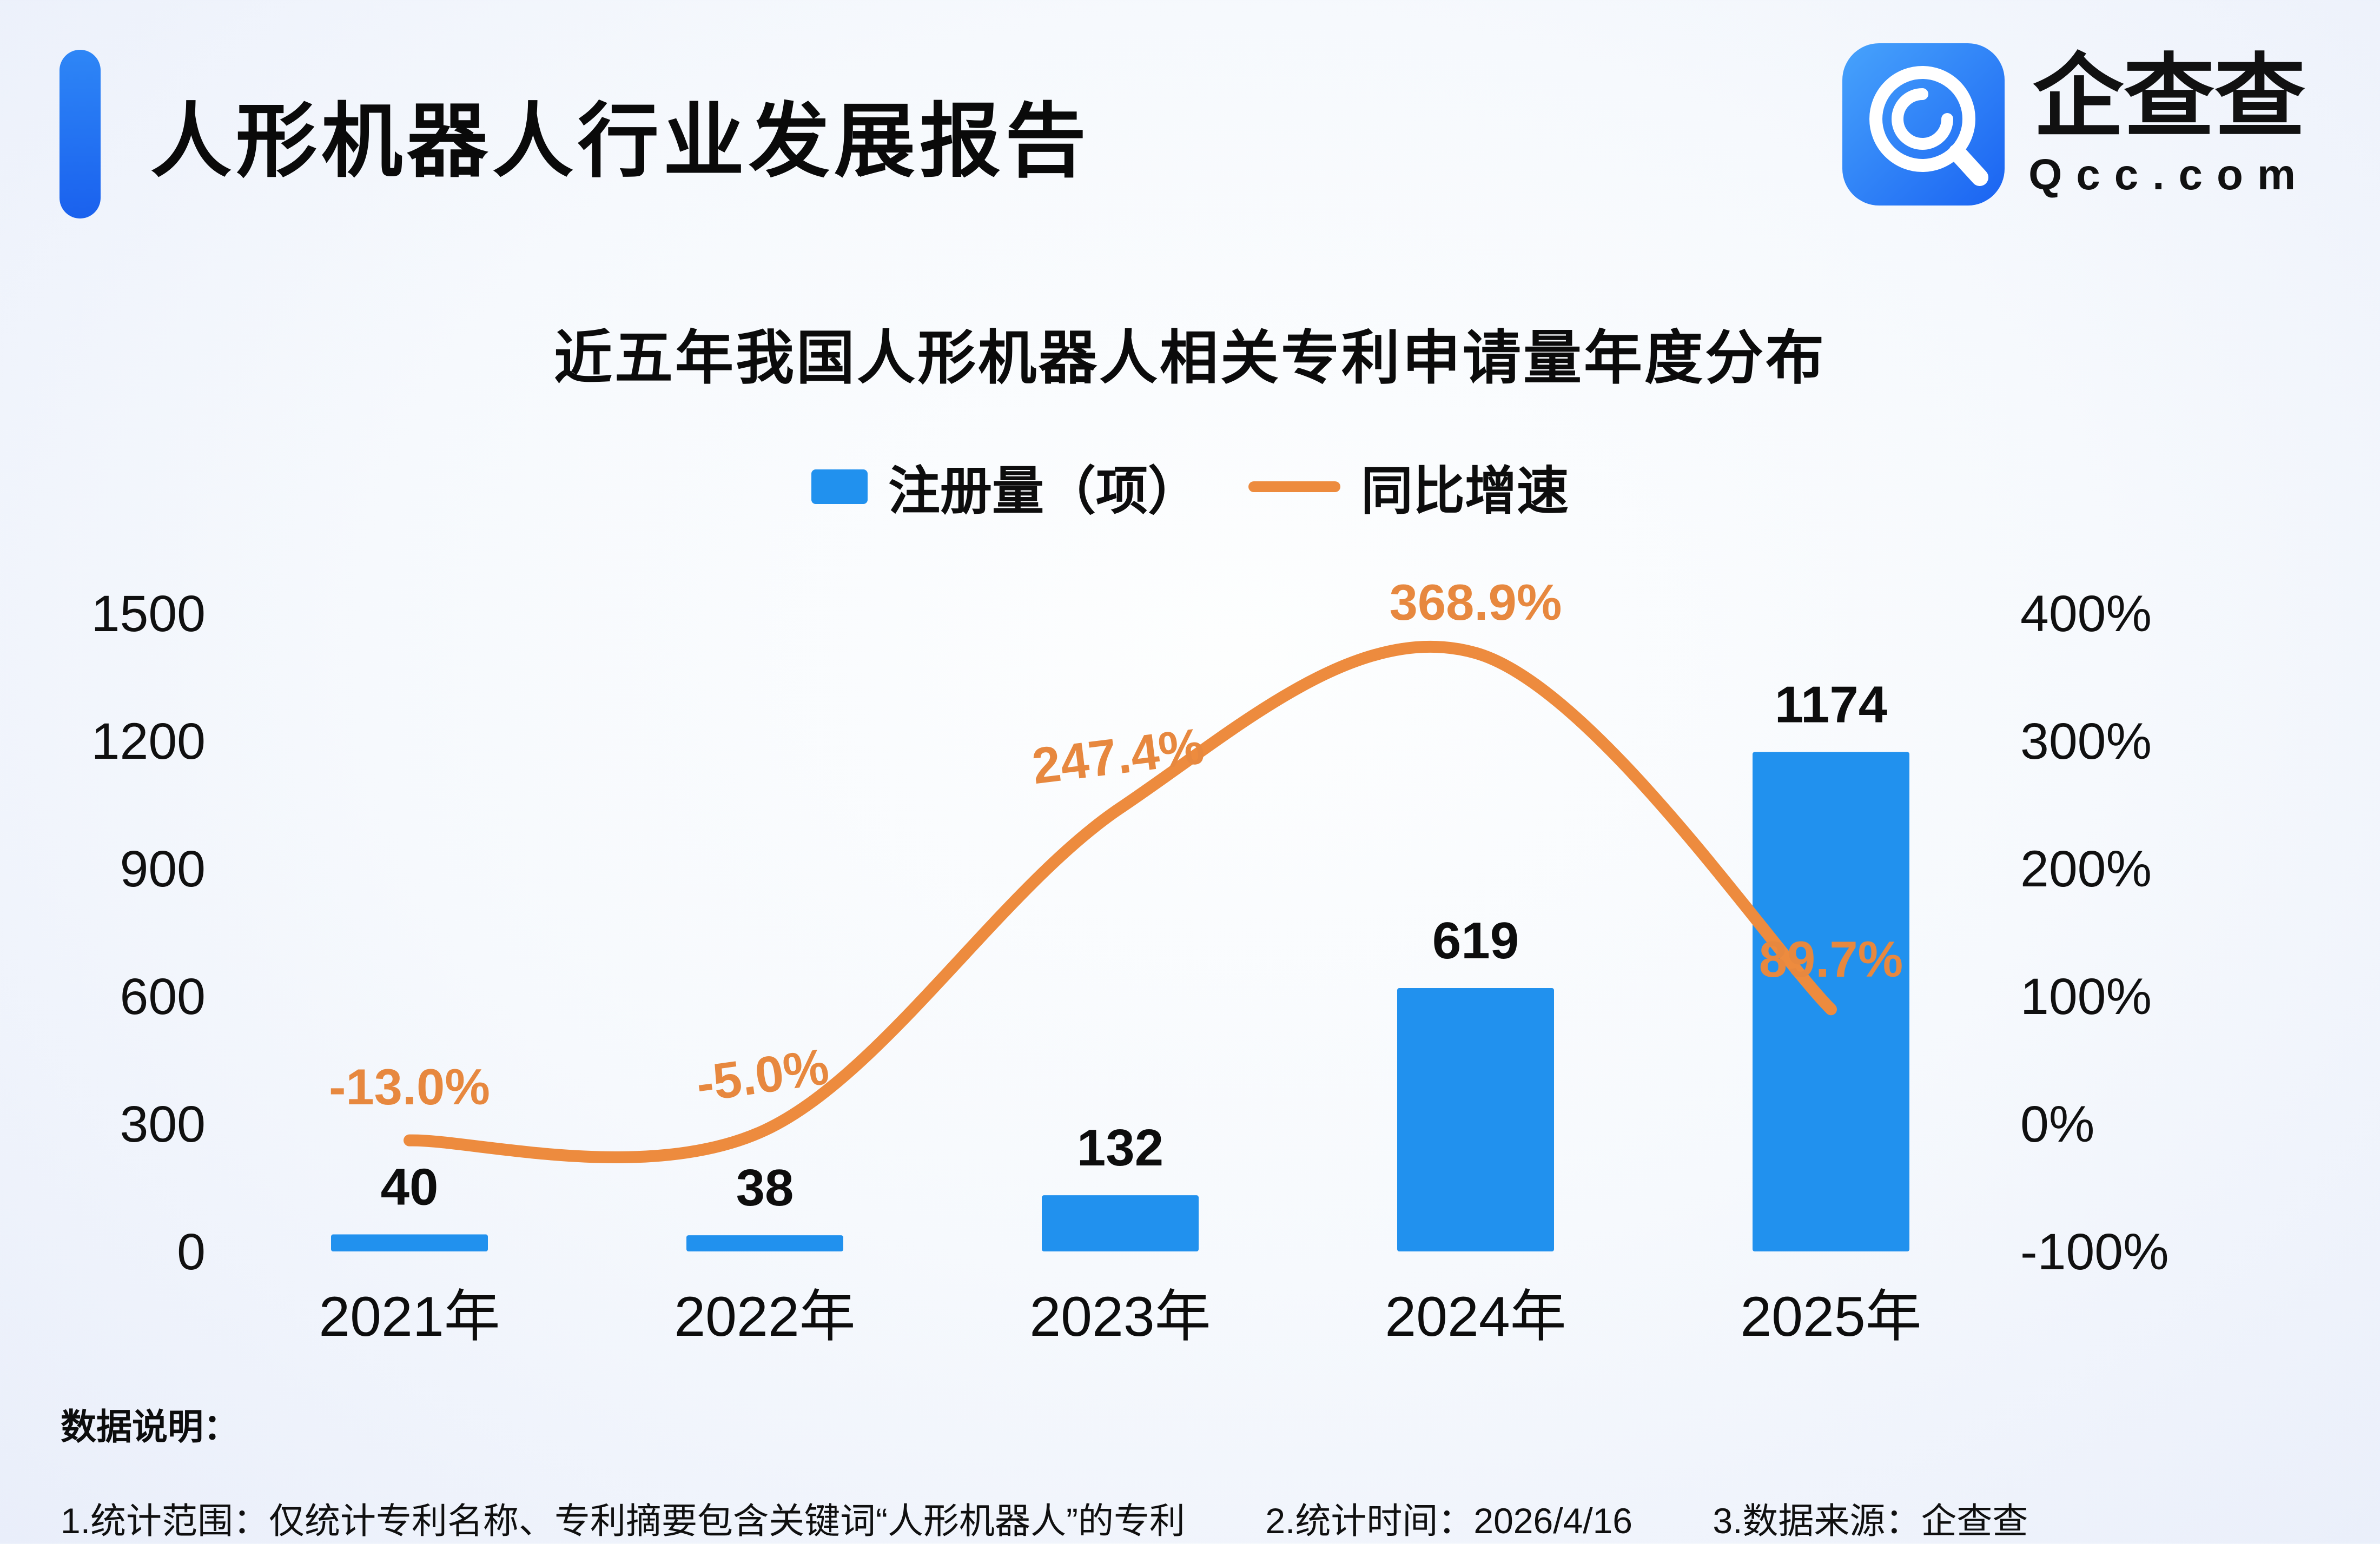 This screenshot has height=1544, width=2380. What do you see at coordinates (2057, 1124) in the screenshot?
I see `right-axis-tick-label: 0%` at bounding box center [2057, 1124].